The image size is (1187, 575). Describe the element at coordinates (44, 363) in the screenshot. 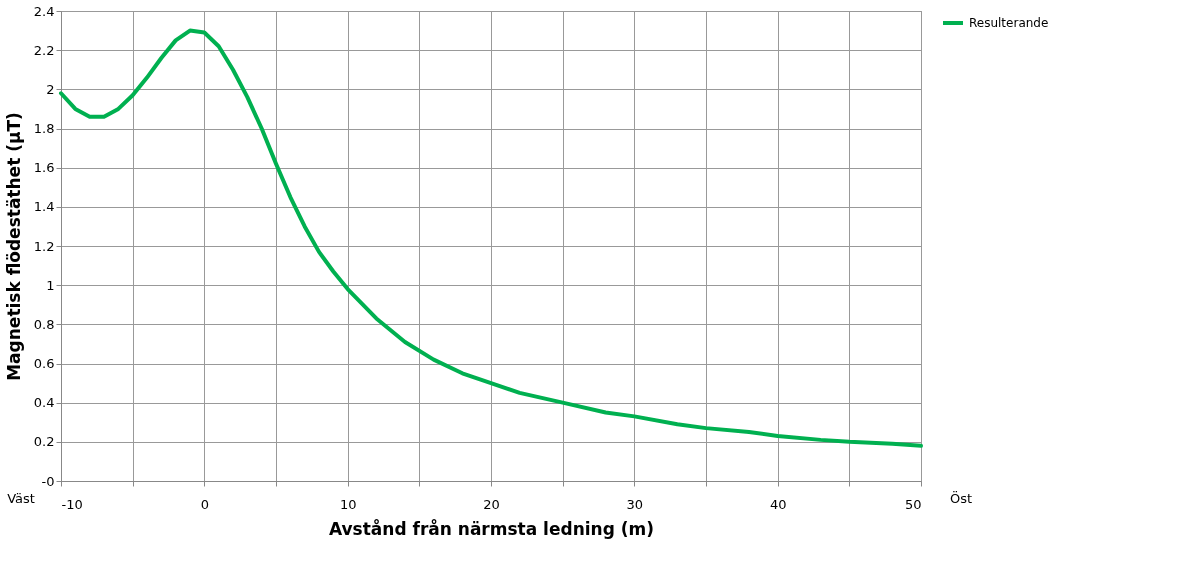

I see `y-tick-label: 0.6` at that location.